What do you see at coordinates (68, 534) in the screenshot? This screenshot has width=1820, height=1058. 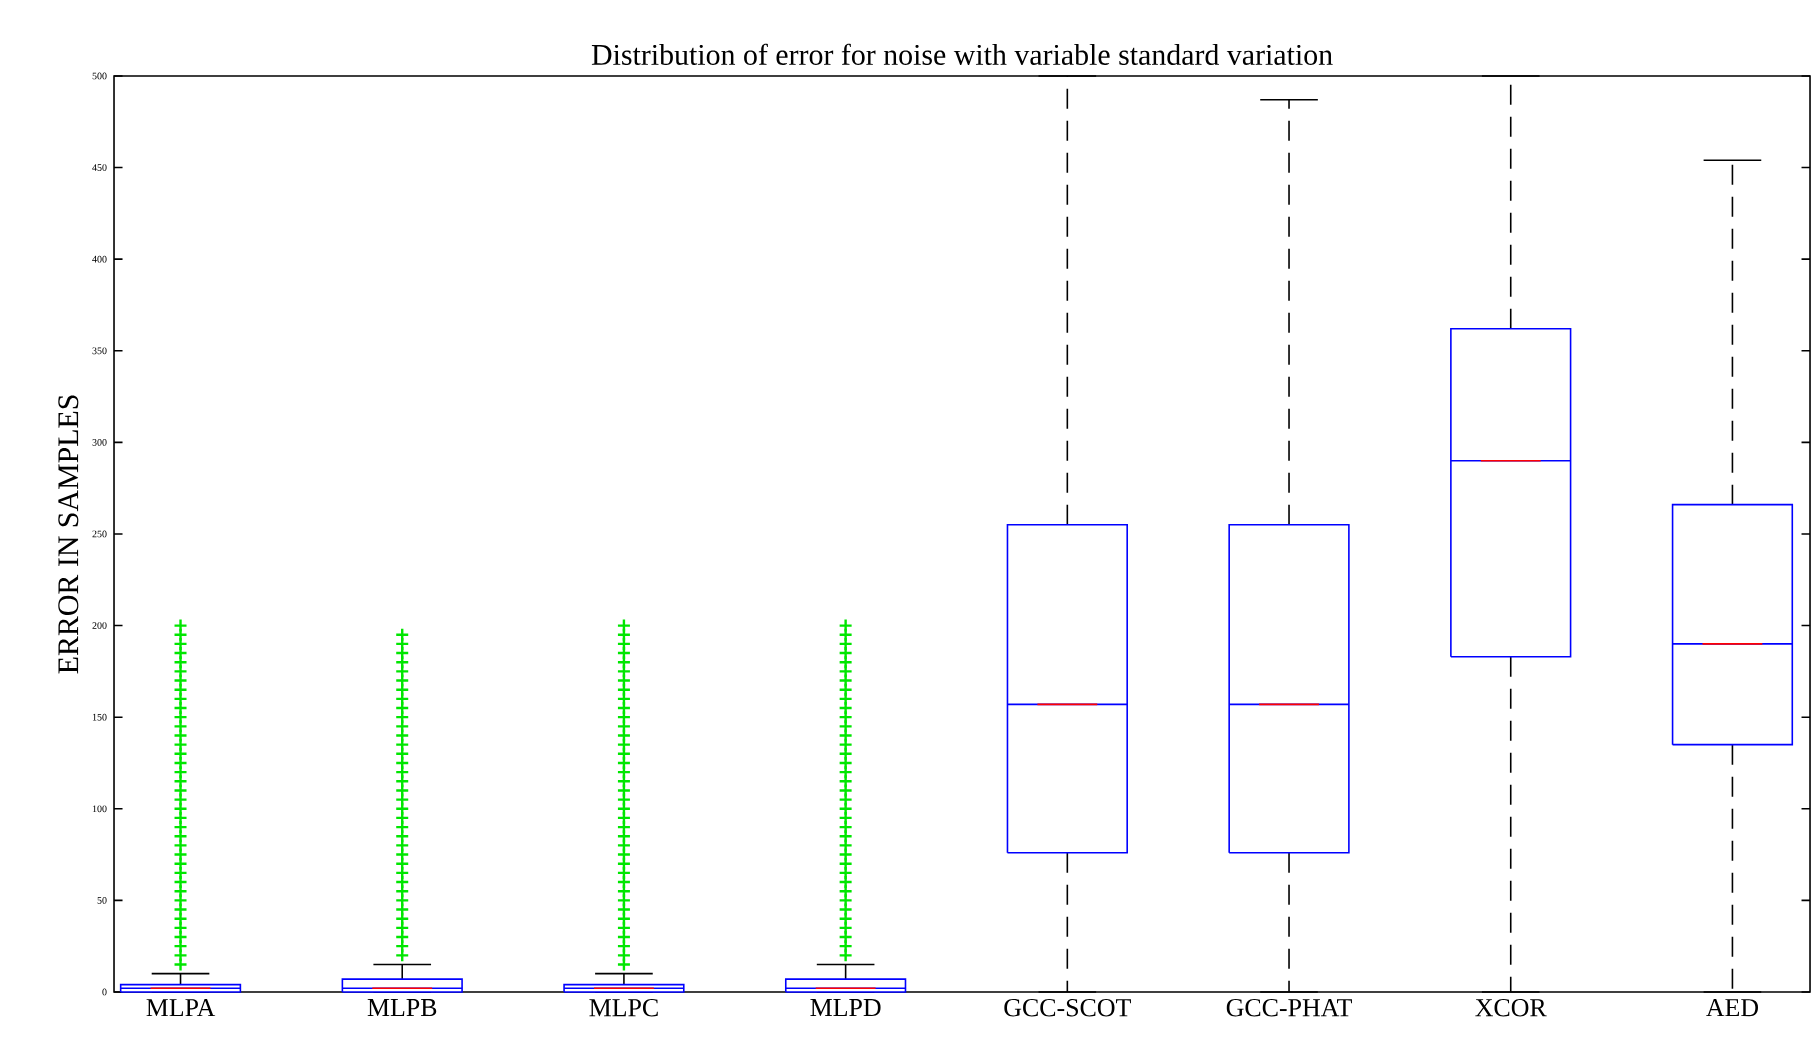 I see `y-axis-title: ERROR IN SAMPLES` at bounding box center [68, 534].